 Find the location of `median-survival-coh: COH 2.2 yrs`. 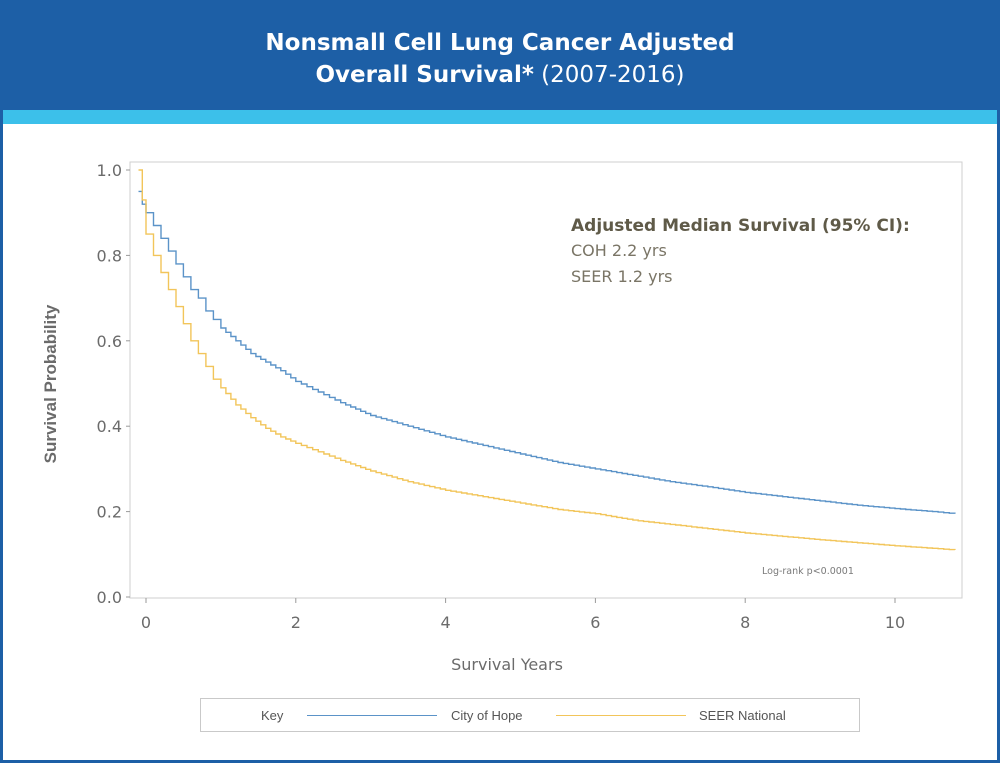

median-survival-coh: COH 2.2 yrs is located at coordinates (619, 250).